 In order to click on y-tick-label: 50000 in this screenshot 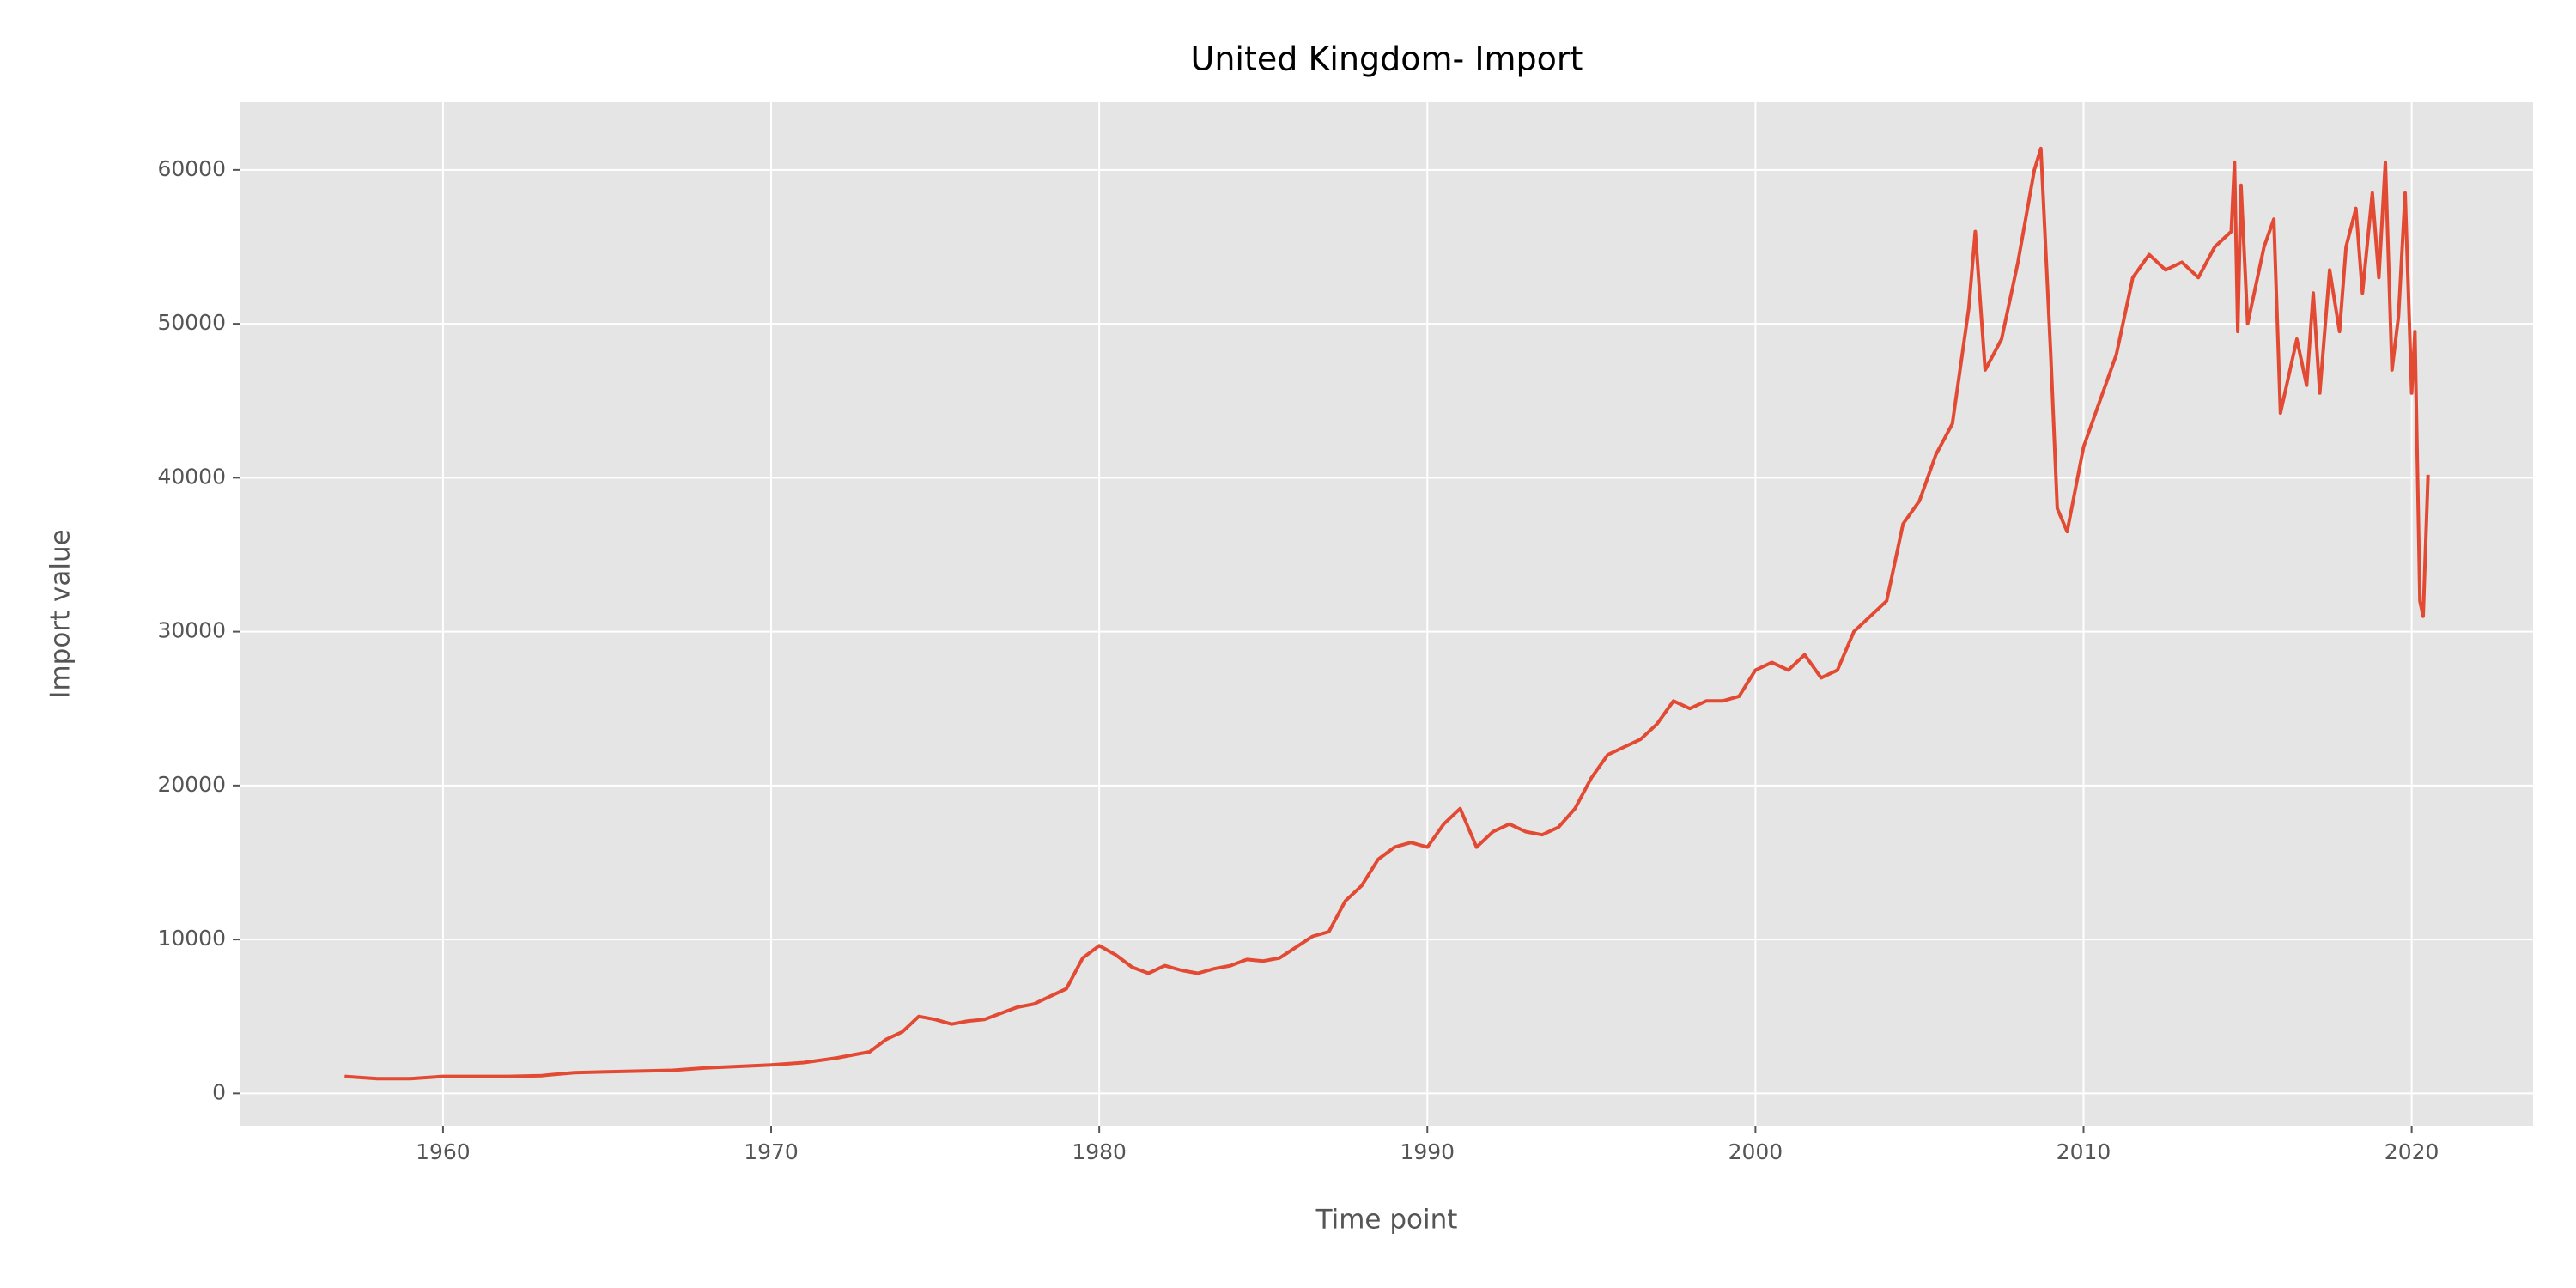, I will do `click(191, 323)`.